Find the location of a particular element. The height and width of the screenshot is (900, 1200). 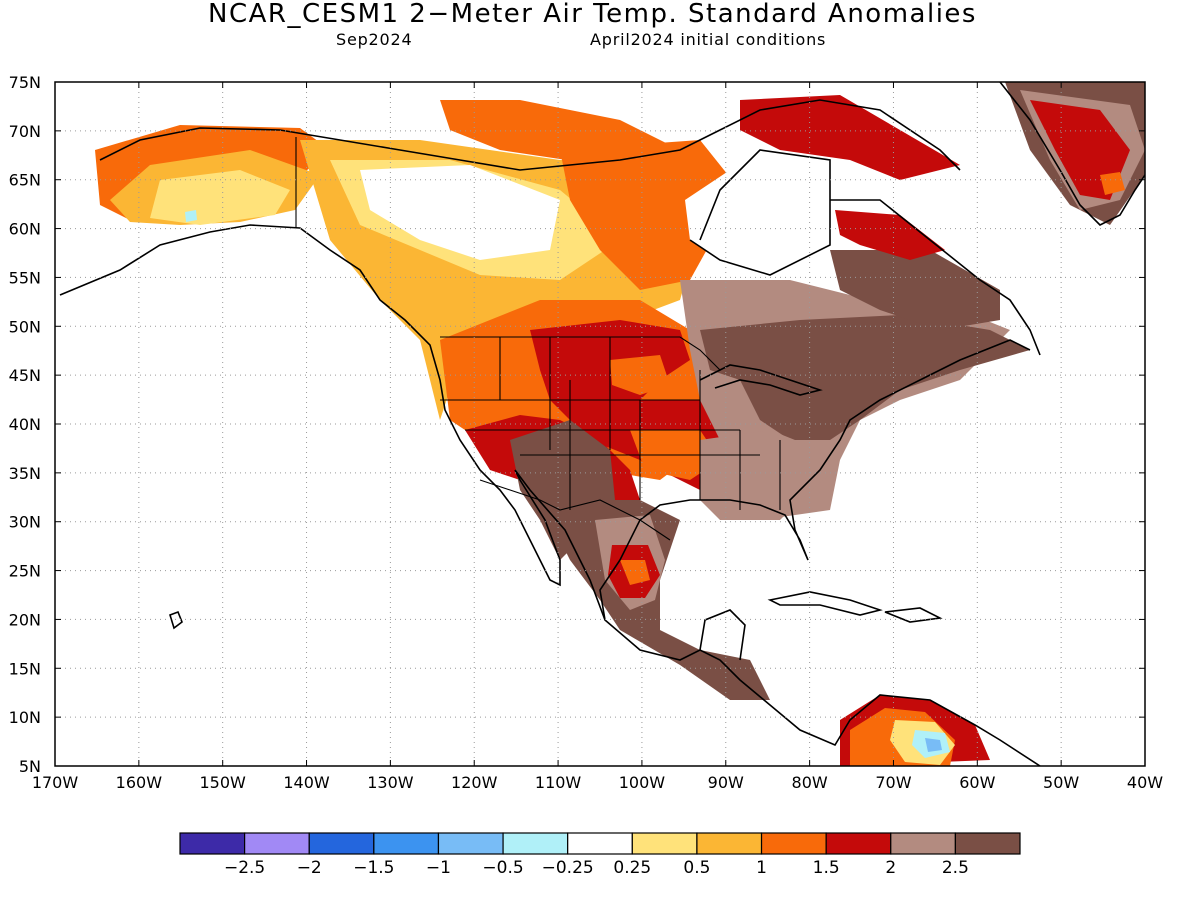

lon-label: 100W is located at coordinates (642, 782).